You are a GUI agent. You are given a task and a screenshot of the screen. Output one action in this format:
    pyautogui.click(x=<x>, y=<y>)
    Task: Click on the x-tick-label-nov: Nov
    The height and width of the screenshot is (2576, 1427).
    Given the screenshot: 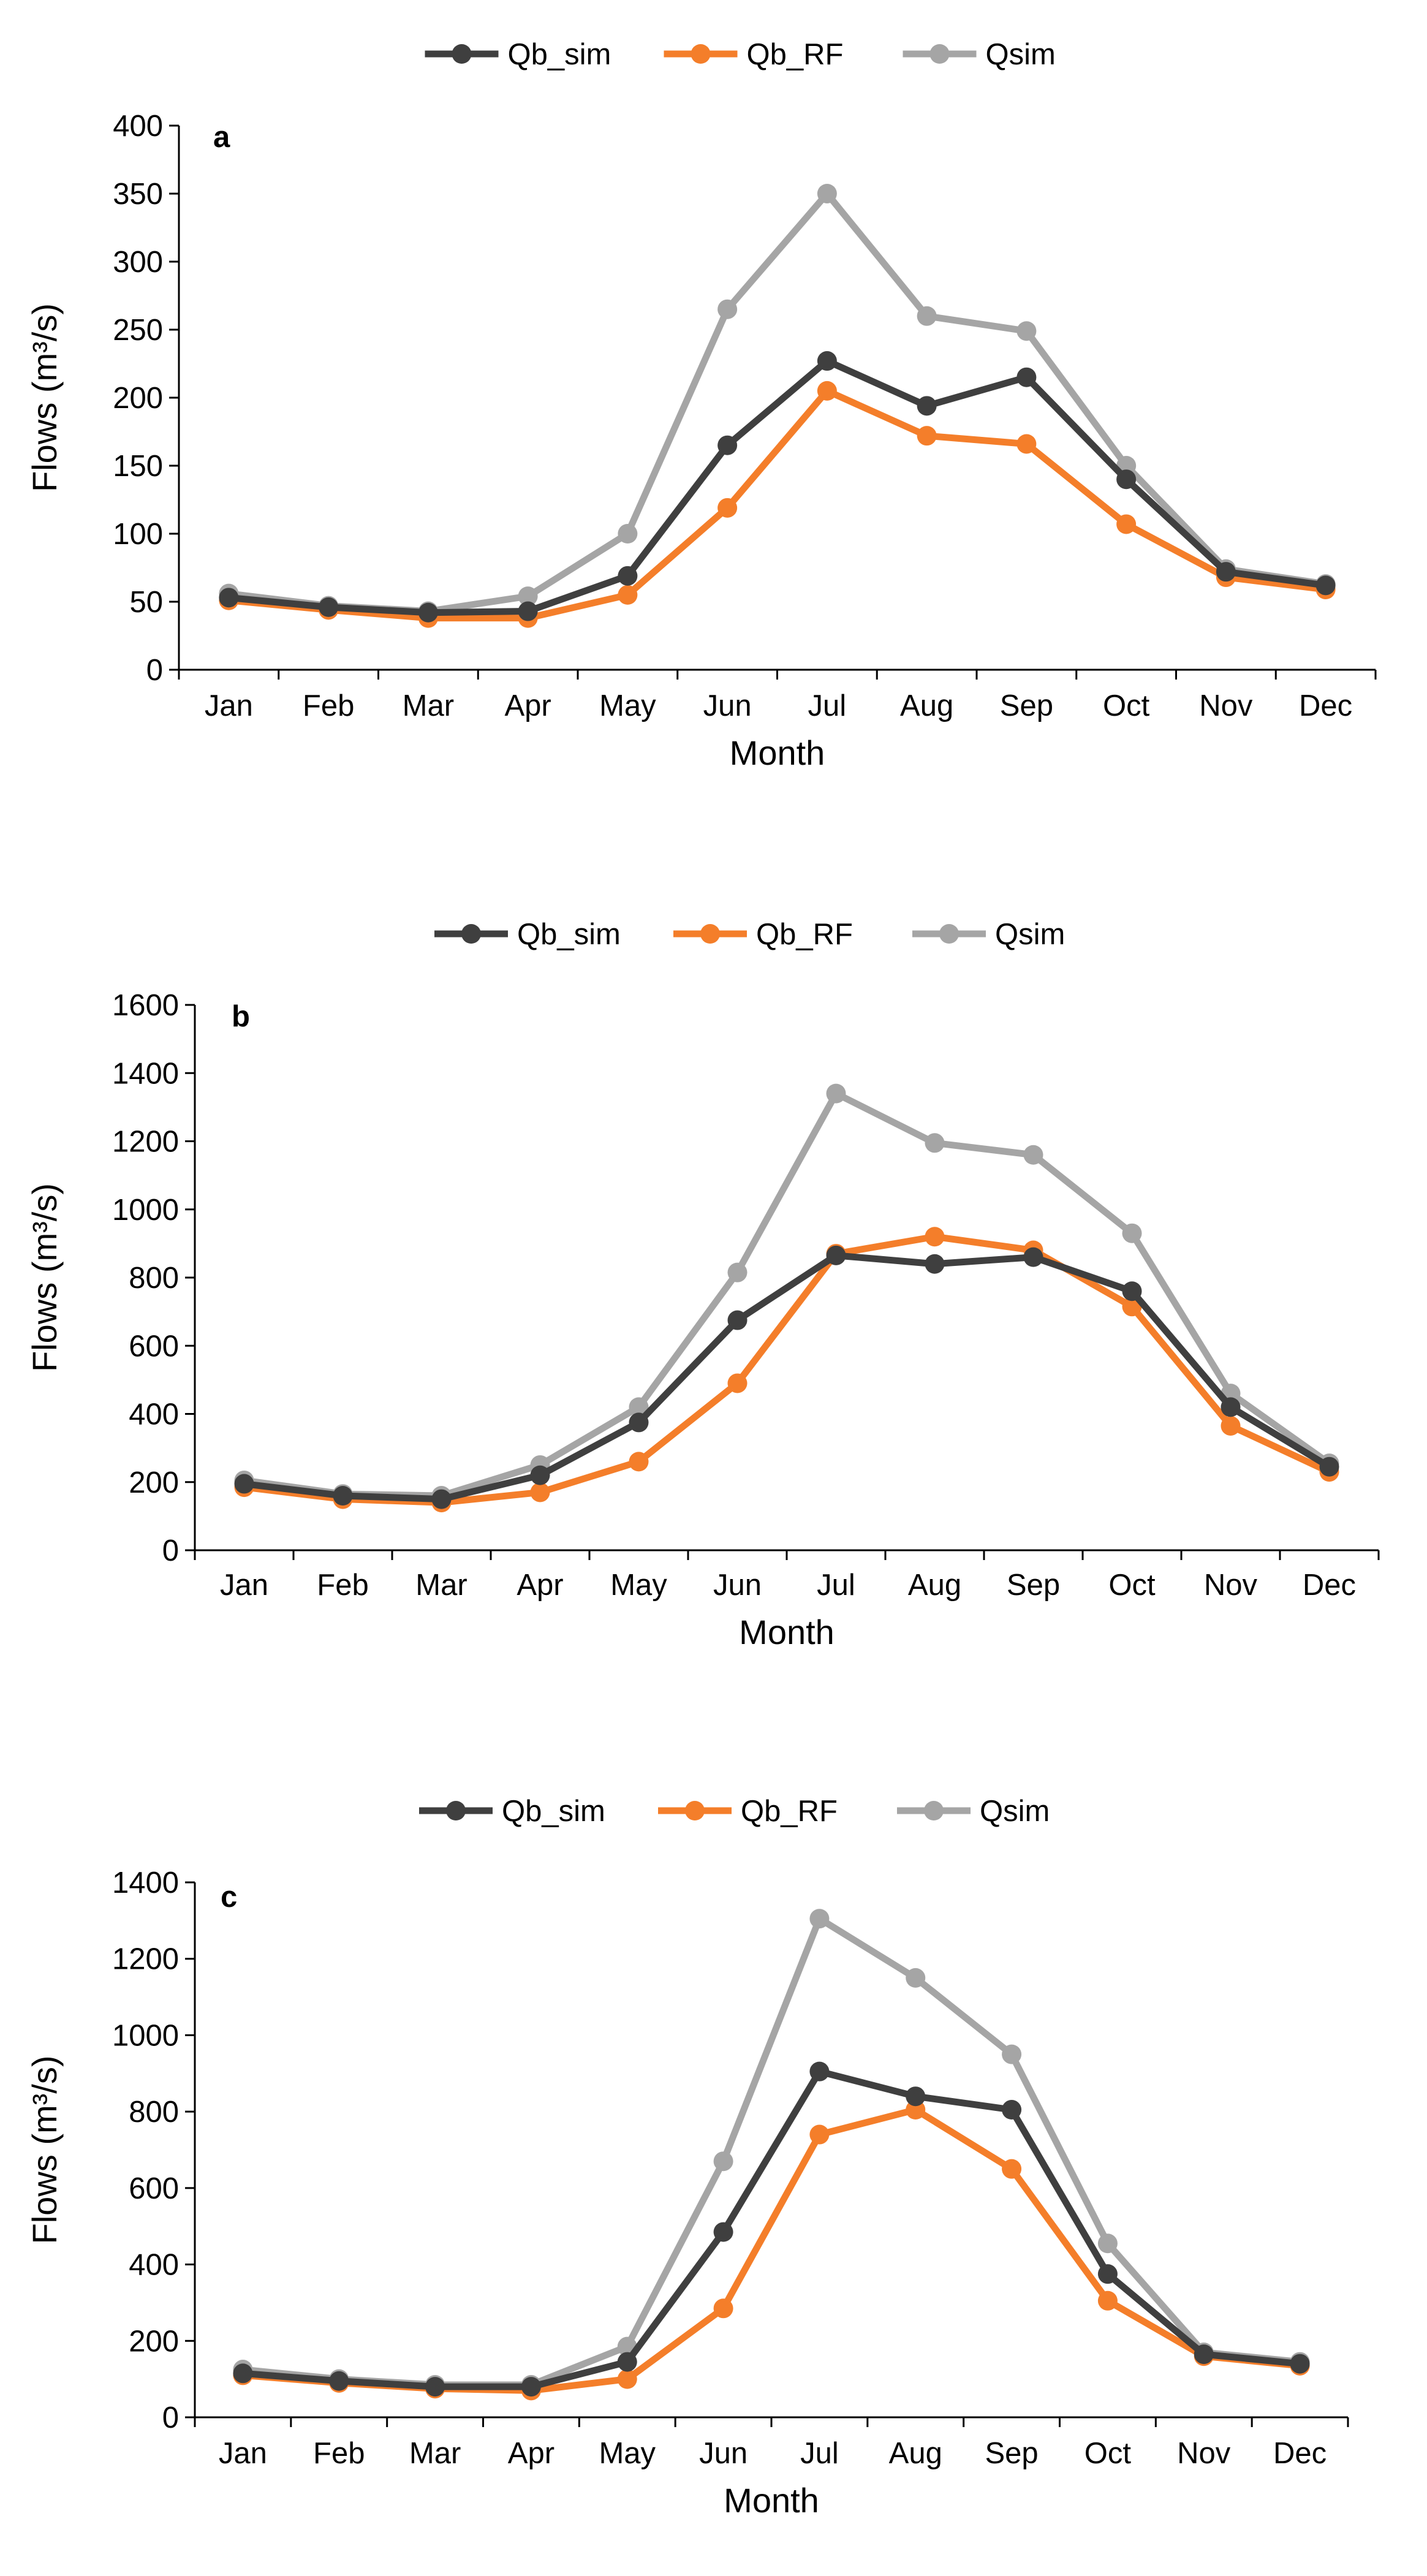 What is the action you would take?
    pyautogui.click(x=1226, y=705)
    